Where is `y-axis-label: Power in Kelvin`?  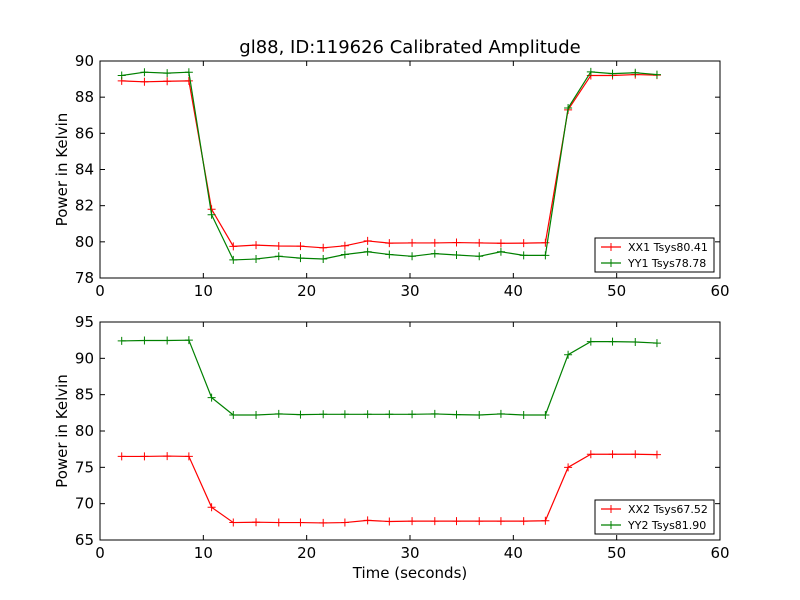
y-axis-label: Power in Kelvin is located at coordinates (62, 170).